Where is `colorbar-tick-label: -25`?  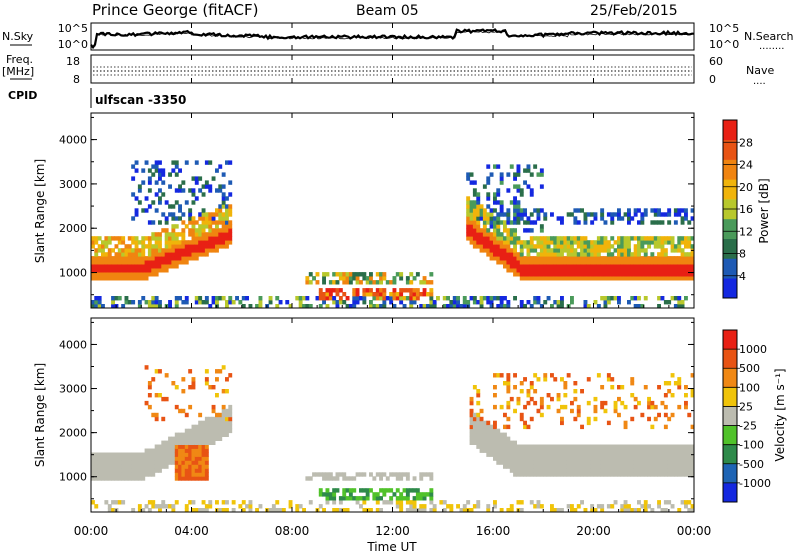
colorbar-tick-label: -25 is located at coordinates (748, 426).